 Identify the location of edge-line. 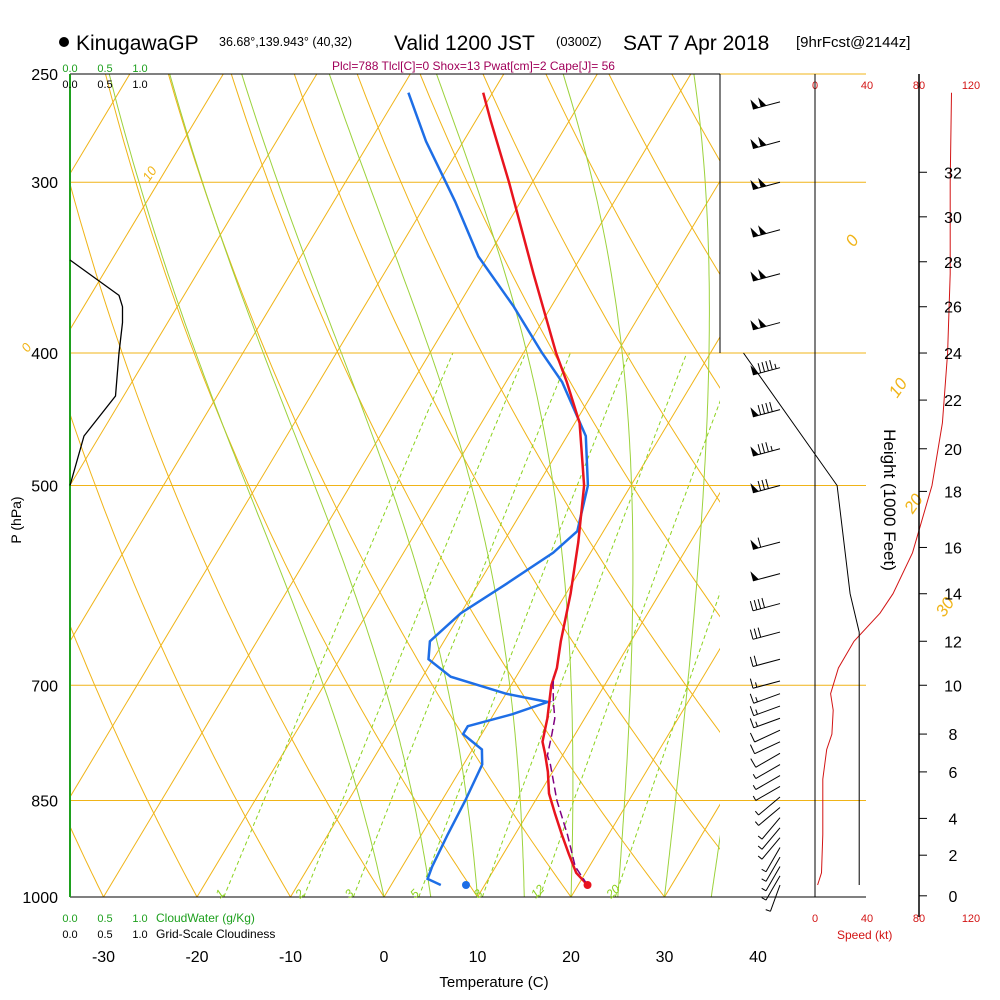
(801, 618).